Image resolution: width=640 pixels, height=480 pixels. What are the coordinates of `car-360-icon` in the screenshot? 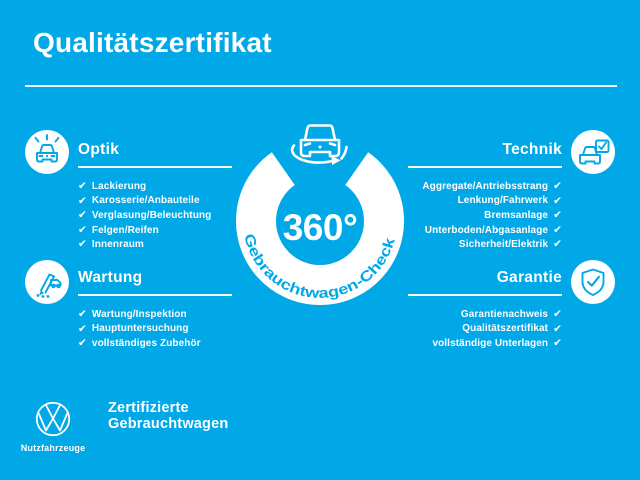 It's located at (319, 144).